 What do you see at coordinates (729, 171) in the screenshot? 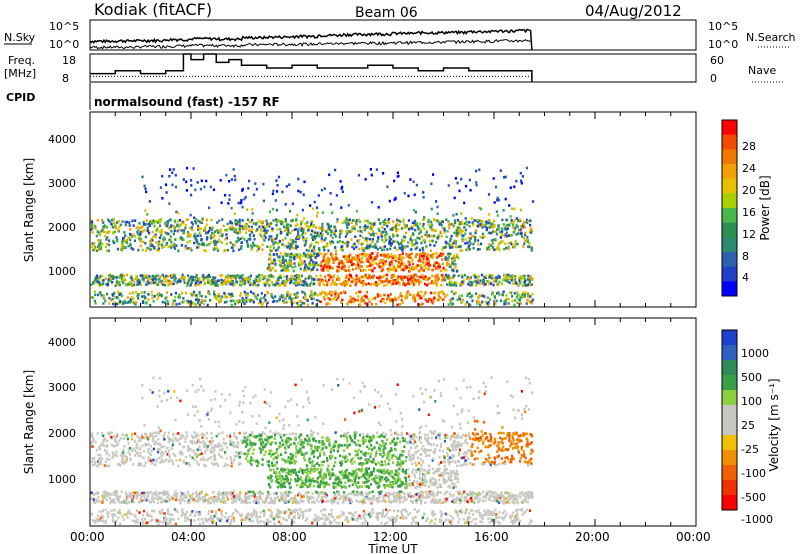
I see `colorbar-segment` at bounding box center [729, 171].